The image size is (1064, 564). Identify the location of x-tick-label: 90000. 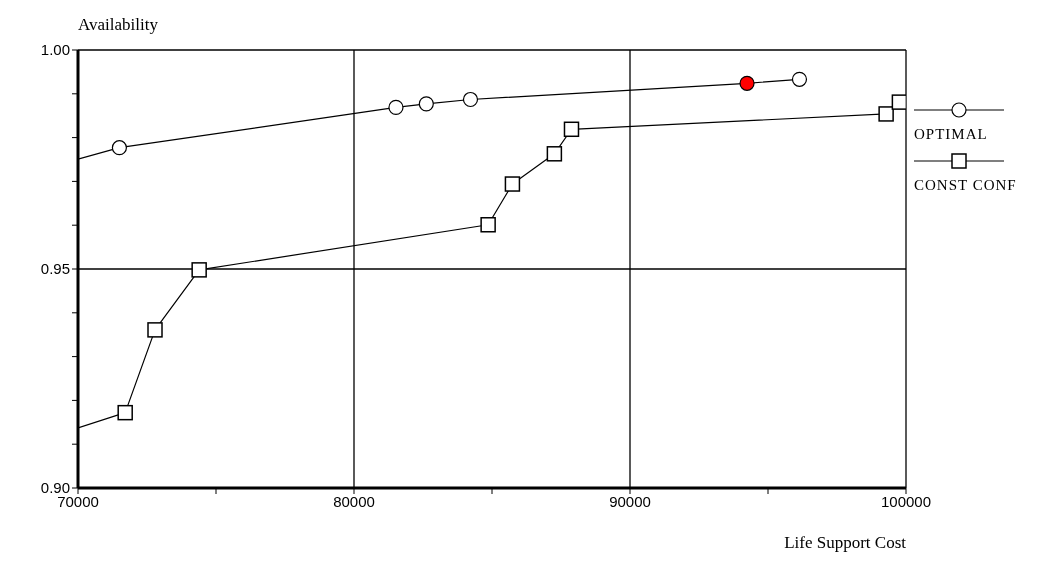
(630, 501).